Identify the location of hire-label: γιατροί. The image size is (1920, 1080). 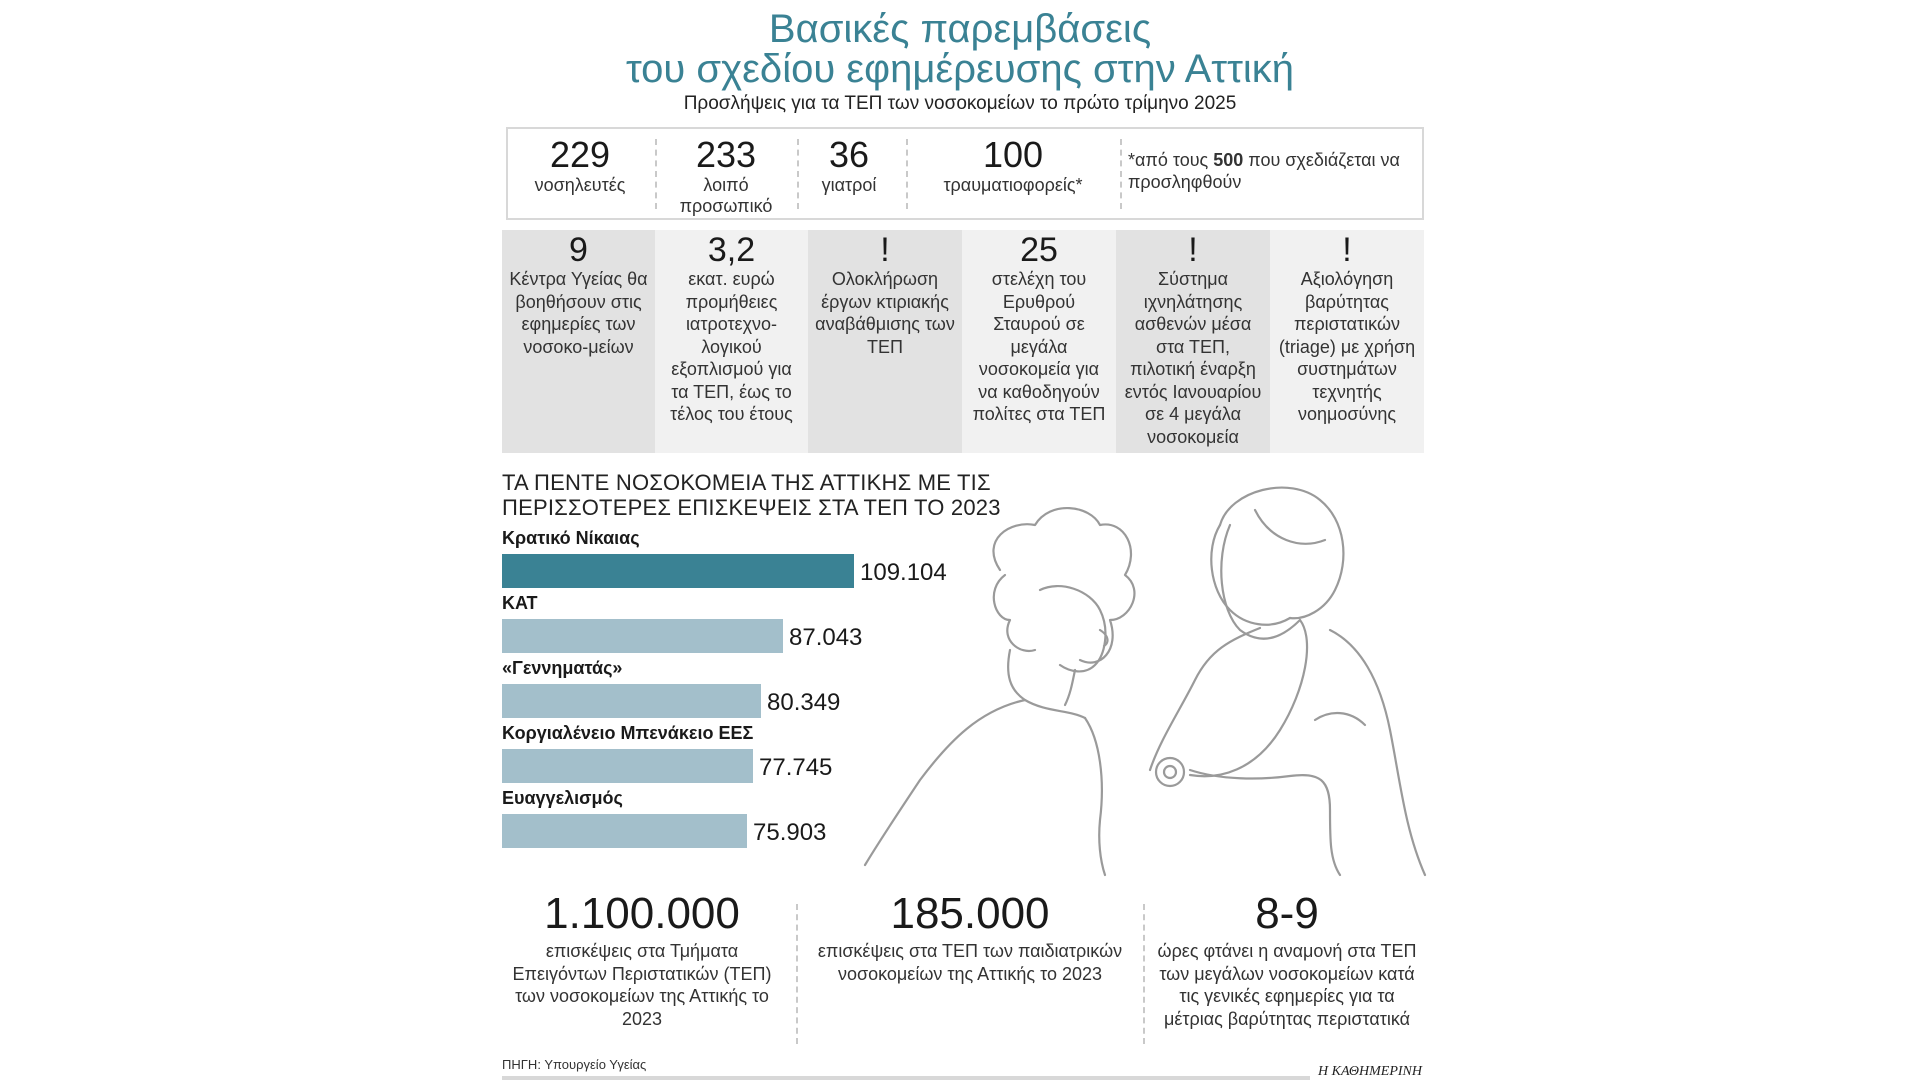
(849, 185).